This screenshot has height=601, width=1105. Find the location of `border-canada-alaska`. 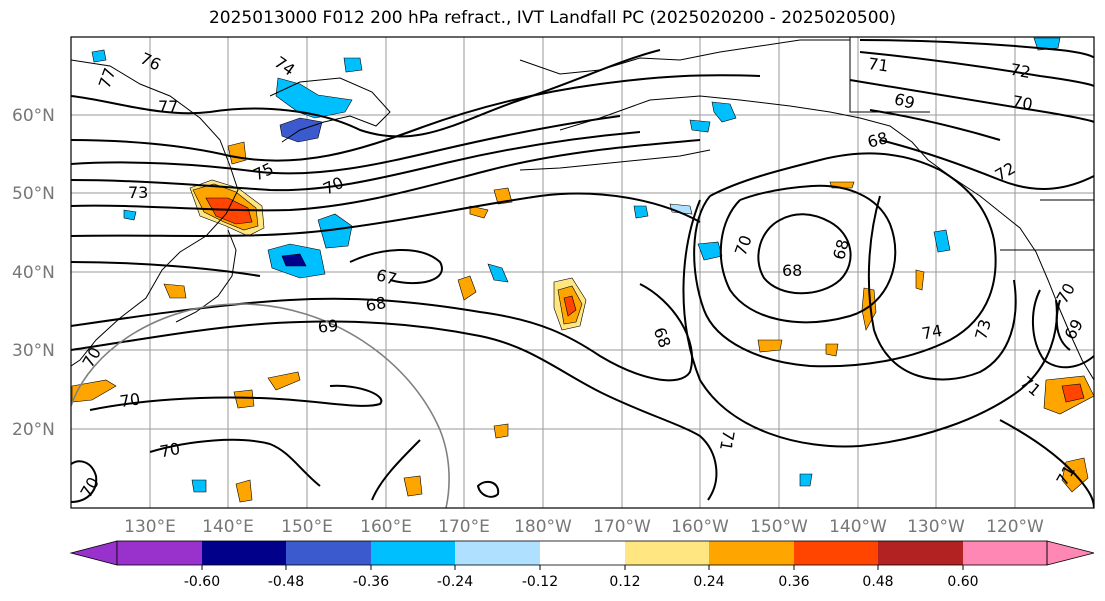

border-canada-alaska is located at coordinates (971, 144).